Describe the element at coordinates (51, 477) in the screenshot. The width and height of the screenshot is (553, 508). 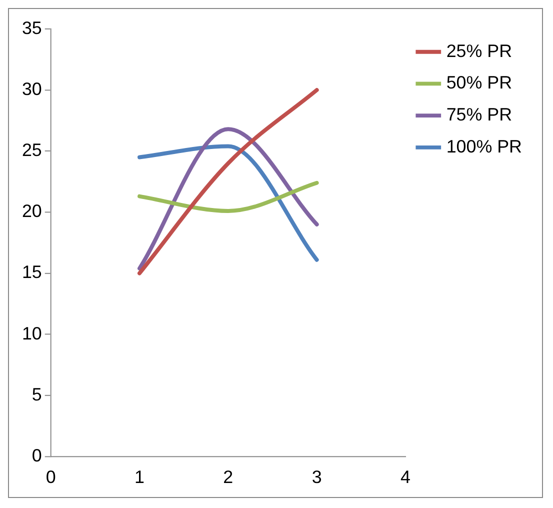
I see `x-tick-label: 0` at that location.